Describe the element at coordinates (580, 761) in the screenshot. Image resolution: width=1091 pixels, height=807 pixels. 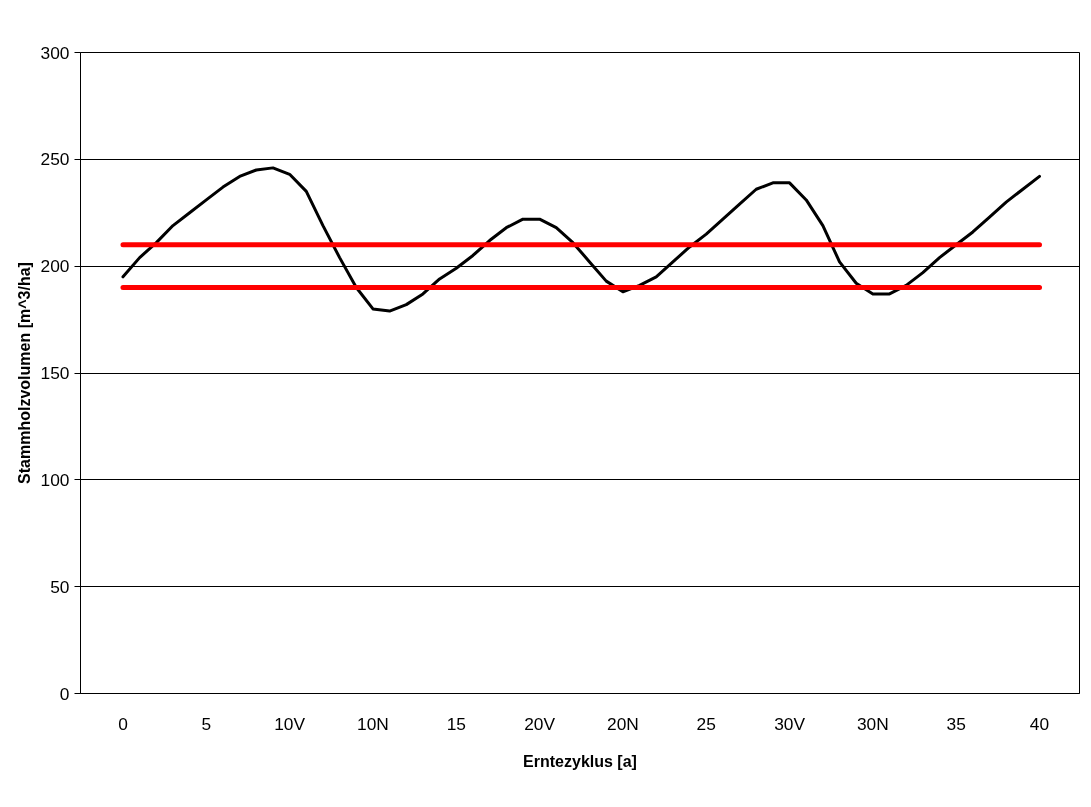
I see `x-axis-title: Erntezyklus [a]` at that location.